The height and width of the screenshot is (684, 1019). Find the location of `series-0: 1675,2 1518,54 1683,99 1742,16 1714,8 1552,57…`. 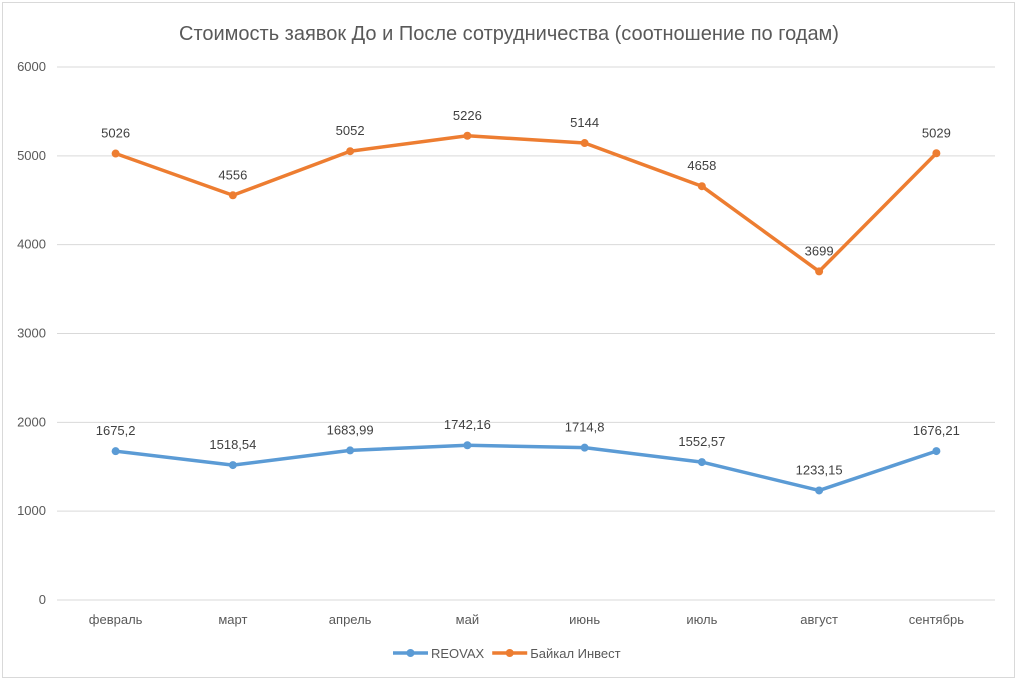

series-0: 1675,2 1518,54 1683,99 1742,16 1714,8 1552,57… is located at coordinates (528, 456).